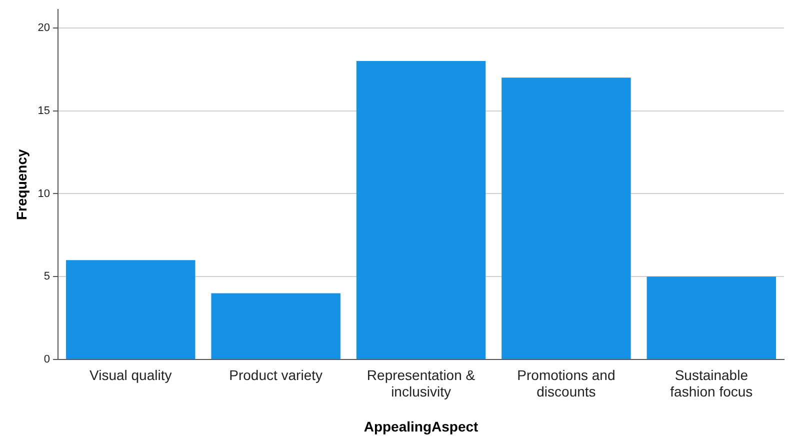 This screenshot has height=444, width=794. What do you see at coordinates (47, 276) in the screenshot?
I see `y-tick-label: 5` at bounding box center [47, 276].